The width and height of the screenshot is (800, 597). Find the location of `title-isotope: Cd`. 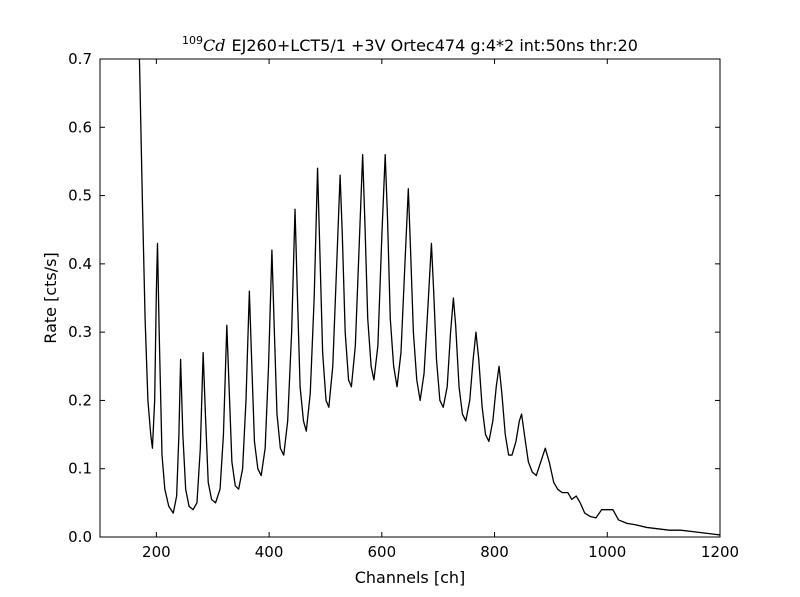

title-isotope: Cd is located at coordinates (214, 45).